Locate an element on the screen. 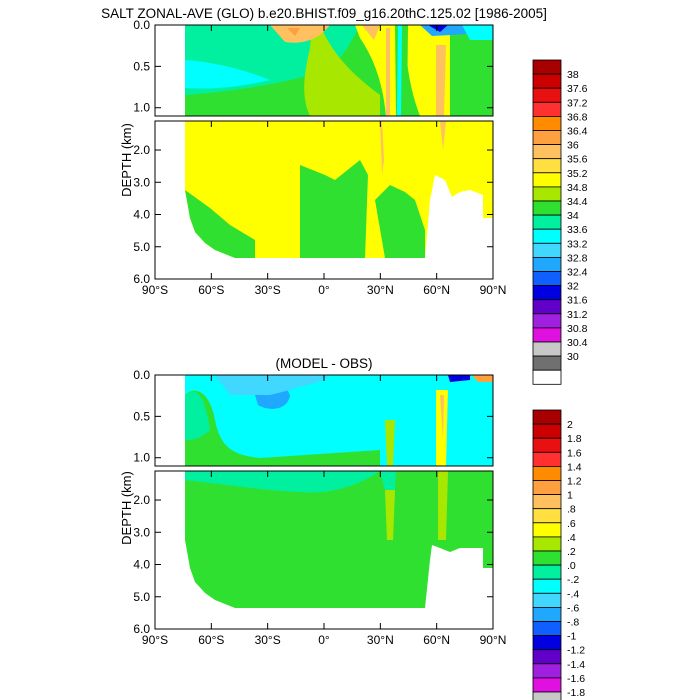 This screenshot has height=700, width=700. colorbar-label: 38 is located at coordinates (573, 75).